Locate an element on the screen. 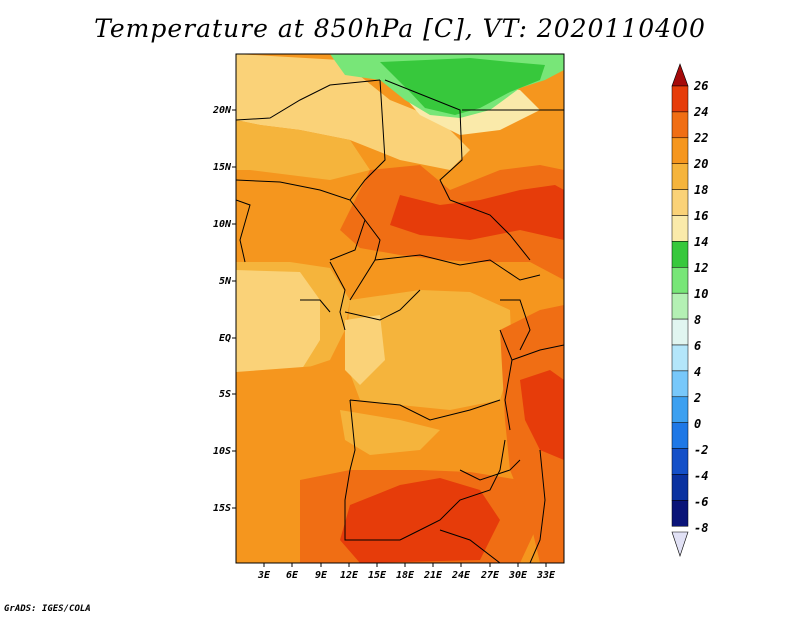  border-drc-south is located at coordinates (425, 410).